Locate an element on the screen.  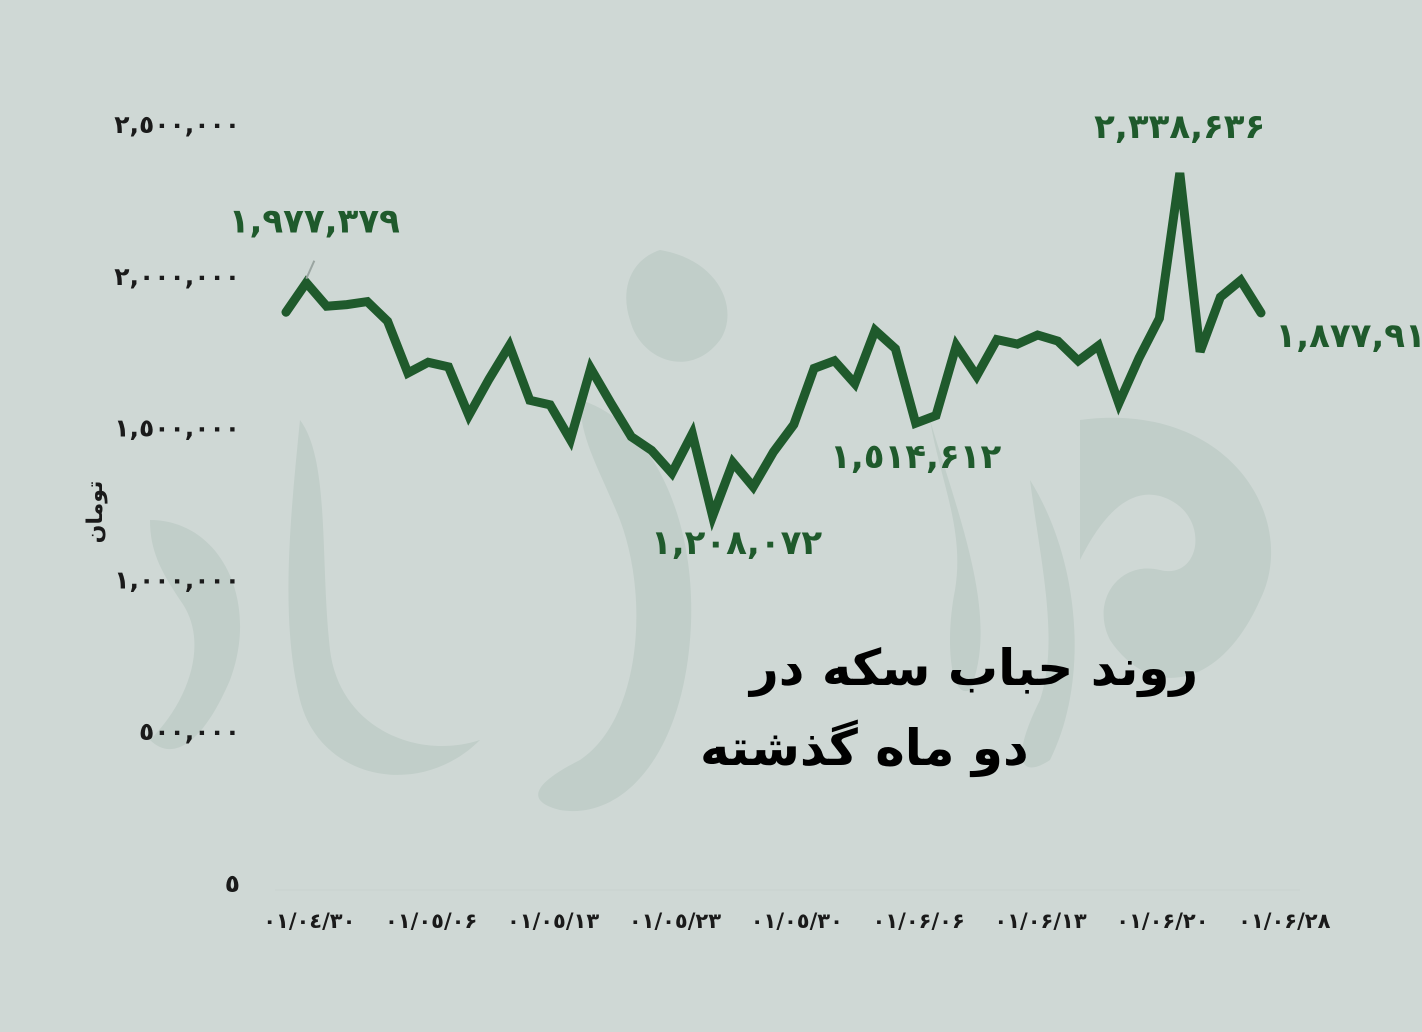
x-tick-label: ٠١/٠٥/٣٠ is located at coordinates (797, 921).